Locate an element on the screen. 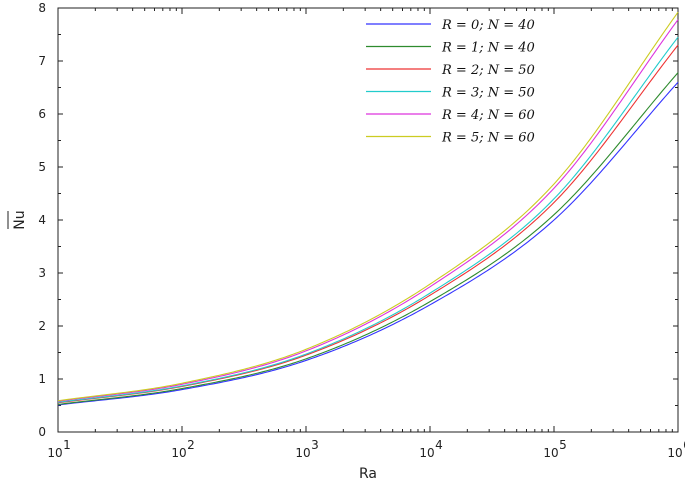  legend-label-5: R = 5; N = 60 is located at coordinates (488, 138).